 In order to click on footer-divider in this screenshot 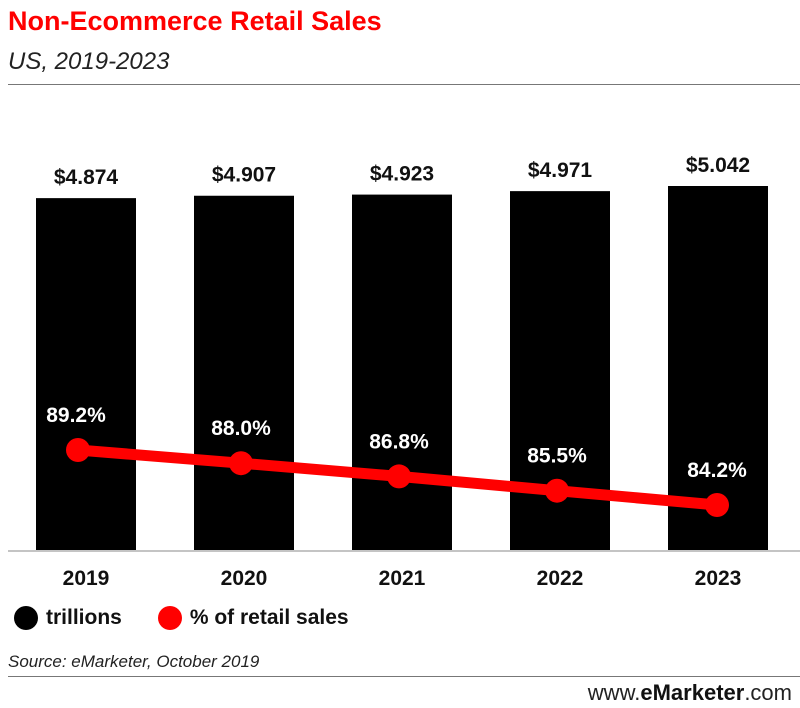, I will do `click(404, 676)`.